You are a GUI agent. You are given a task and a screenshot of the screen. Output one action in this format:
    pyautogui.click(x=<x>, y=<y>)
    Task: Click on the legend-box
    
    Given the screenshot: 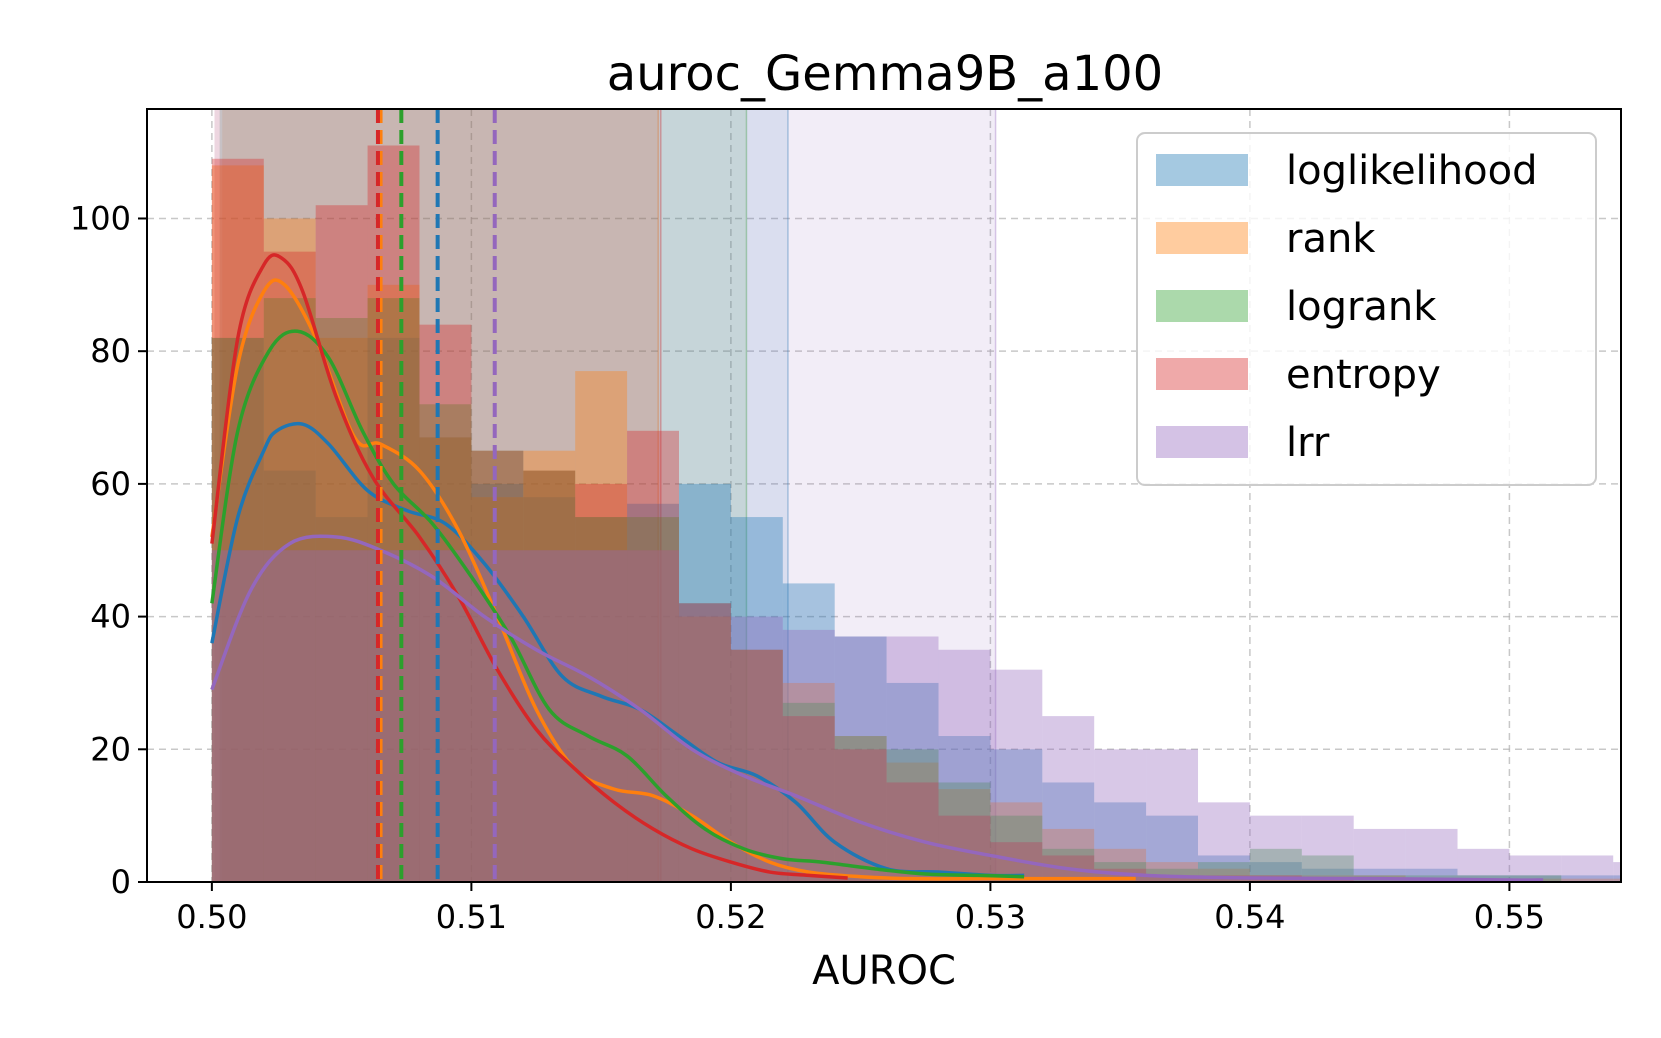 What is the action you would take?
    pyautogui.click(x=1366, y=309)
    